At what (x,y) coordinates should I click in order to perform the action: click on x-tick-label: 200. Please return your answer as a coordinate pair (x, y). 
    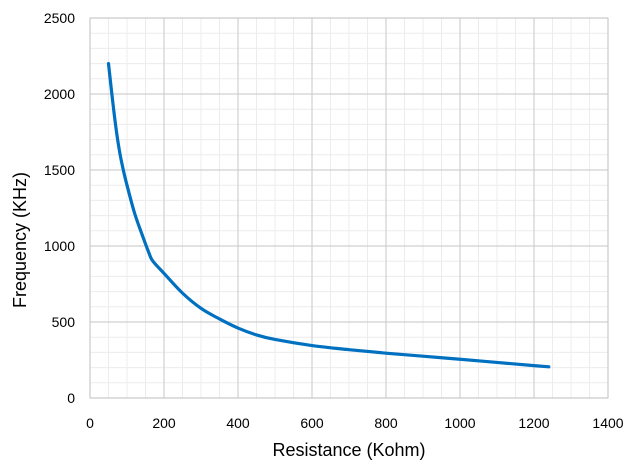
    Looking at the image, I should click on (164, 423).